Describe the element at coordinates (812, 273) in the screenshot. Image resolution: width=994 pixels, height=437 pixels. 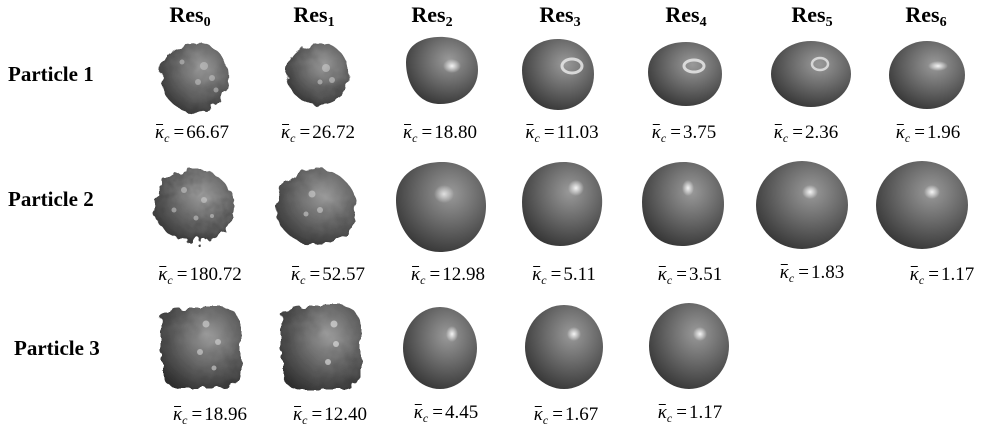
I see `kappa-row2-res5: κc = 1.83` at that location.